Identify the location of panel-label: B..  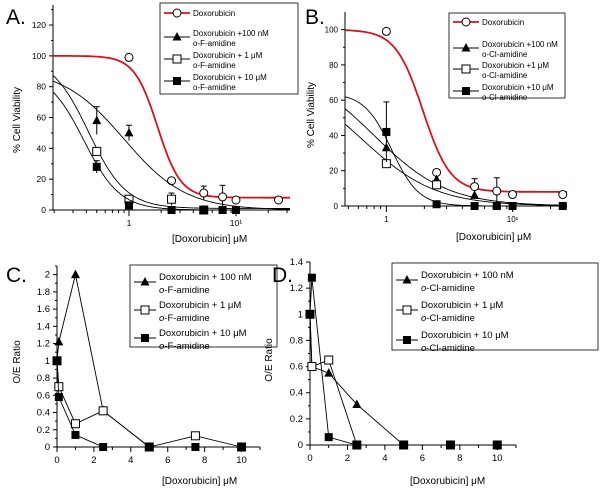
(315, 17).